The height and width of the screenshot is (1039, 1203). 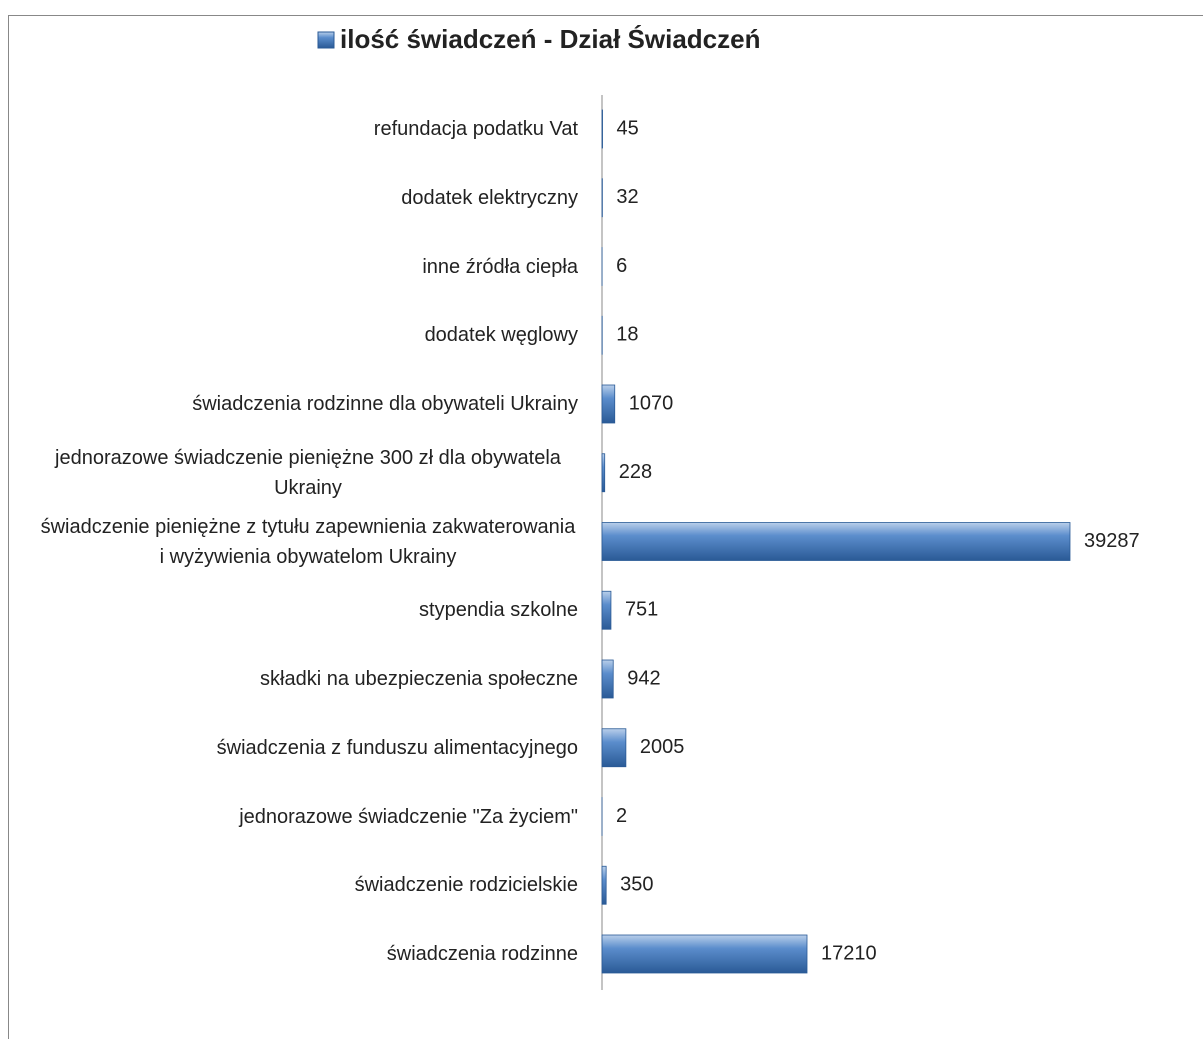 What do you see at coordinates (627, 335) in the screenshot?
I see `value-label: 18` at bounding box center [627, 335].